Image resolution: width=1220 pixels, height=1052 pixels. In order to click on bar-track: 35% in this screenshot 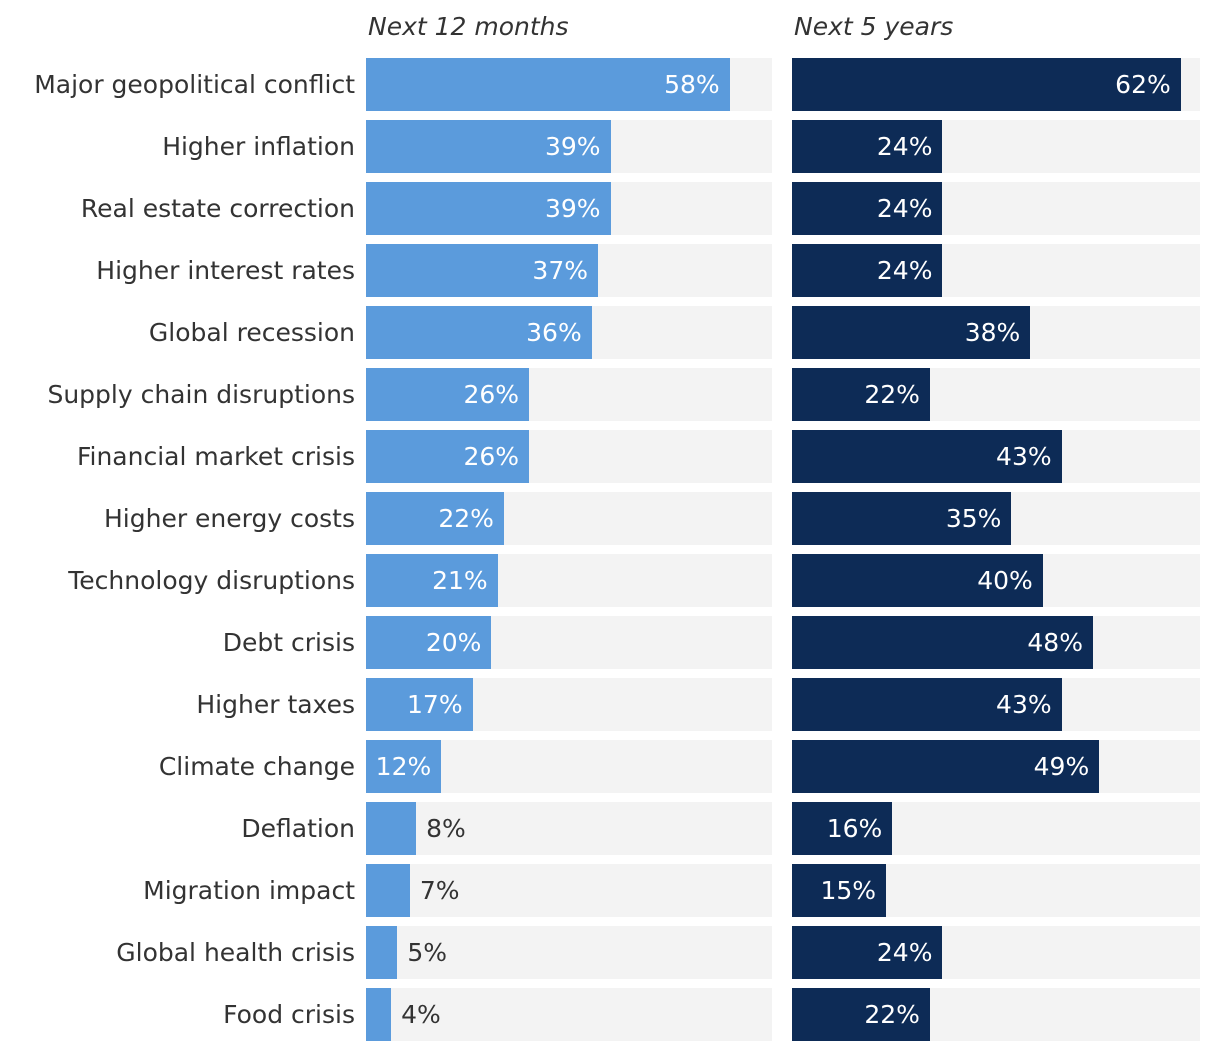, I will do `click(996, 518)`.